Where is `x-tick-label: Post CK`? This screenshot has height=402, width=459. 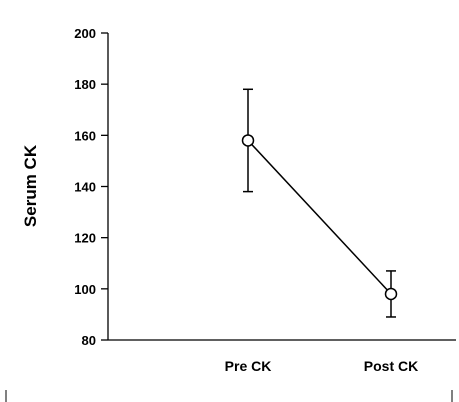 x-tick-label: Post CK is located at coordinates (391, 366).